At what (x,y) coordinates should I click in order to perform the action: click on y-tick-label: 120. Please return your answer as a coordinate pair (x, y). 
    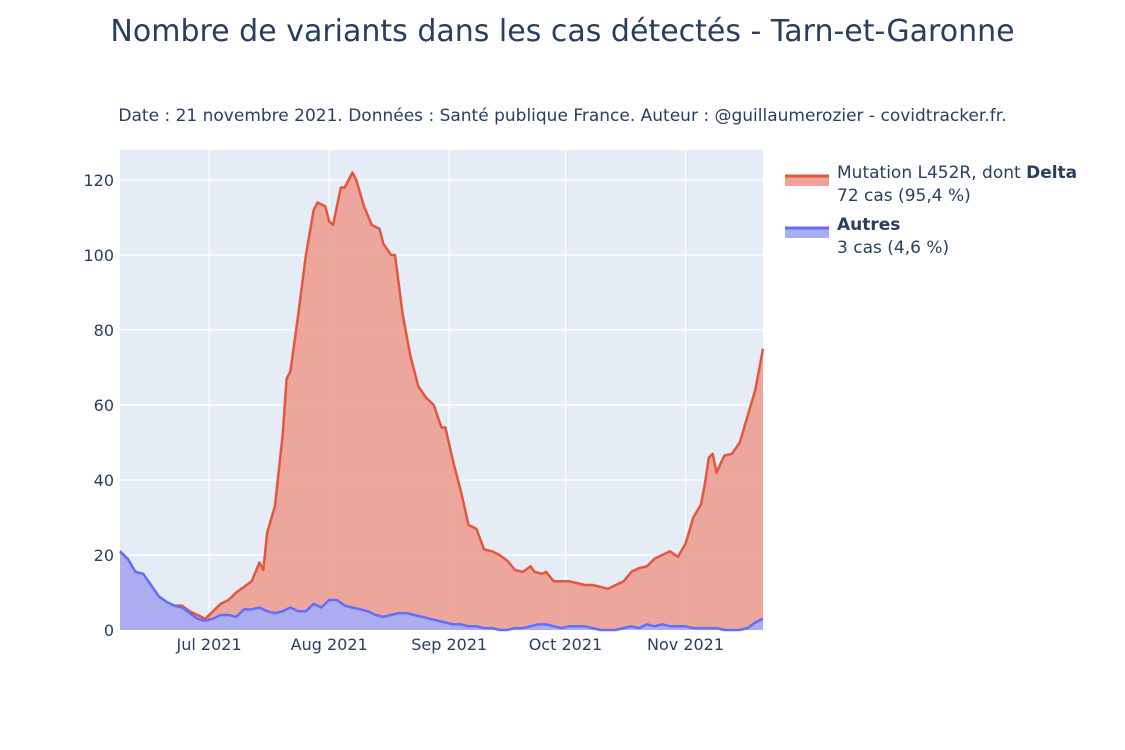
    Looking at the image, I should click on (98, 180).